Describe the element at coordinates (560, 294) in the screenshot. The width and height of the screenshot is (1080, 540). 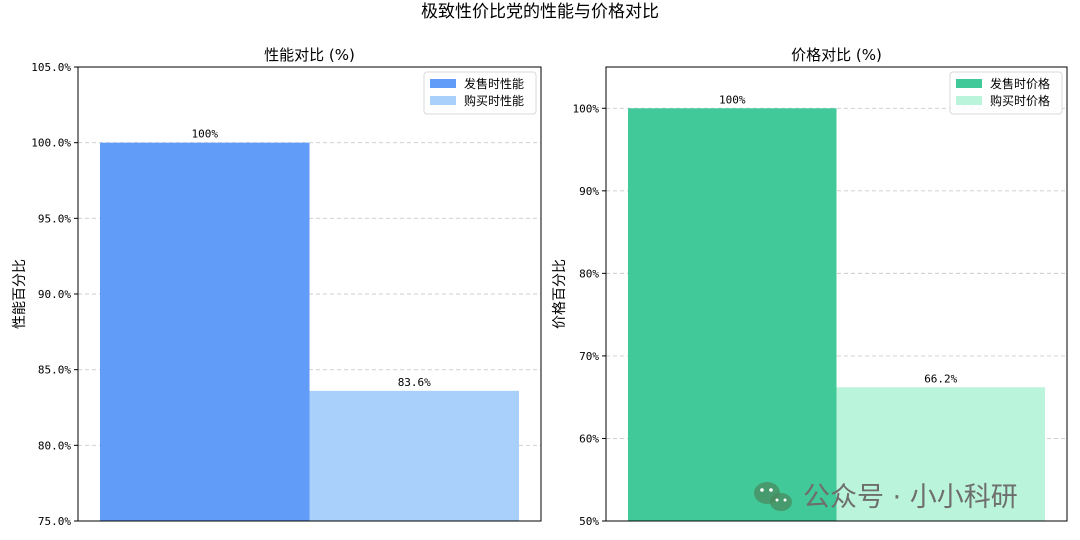
I see `y-axis-label: 价格百分比` at that location.